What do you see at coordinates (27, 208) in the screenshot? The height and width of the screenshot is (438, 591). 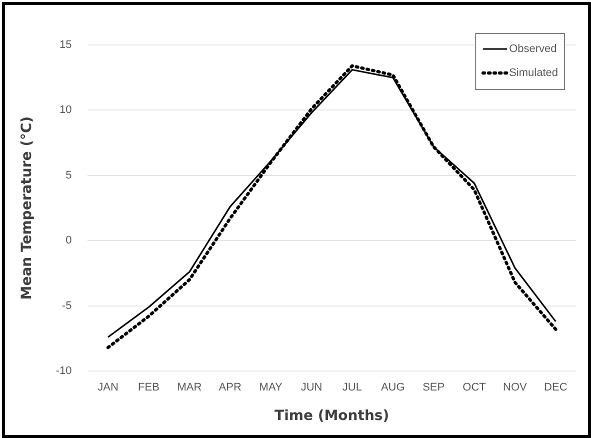 I see `y-axis-title: Mean Temperature (°C)` at bounding box center [27, 208].